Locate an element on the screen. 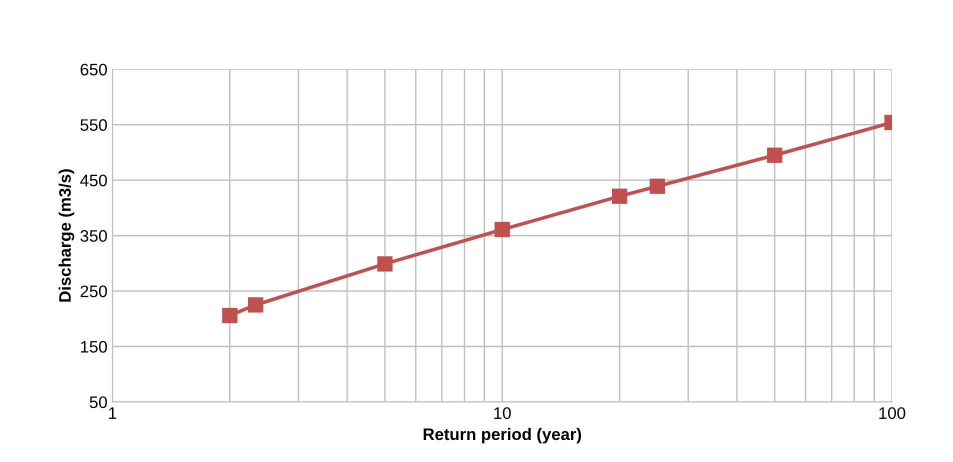 The height and width of the screenshot is (462, 953). y-tick-label: 350 is located at coordinates (93, 236).